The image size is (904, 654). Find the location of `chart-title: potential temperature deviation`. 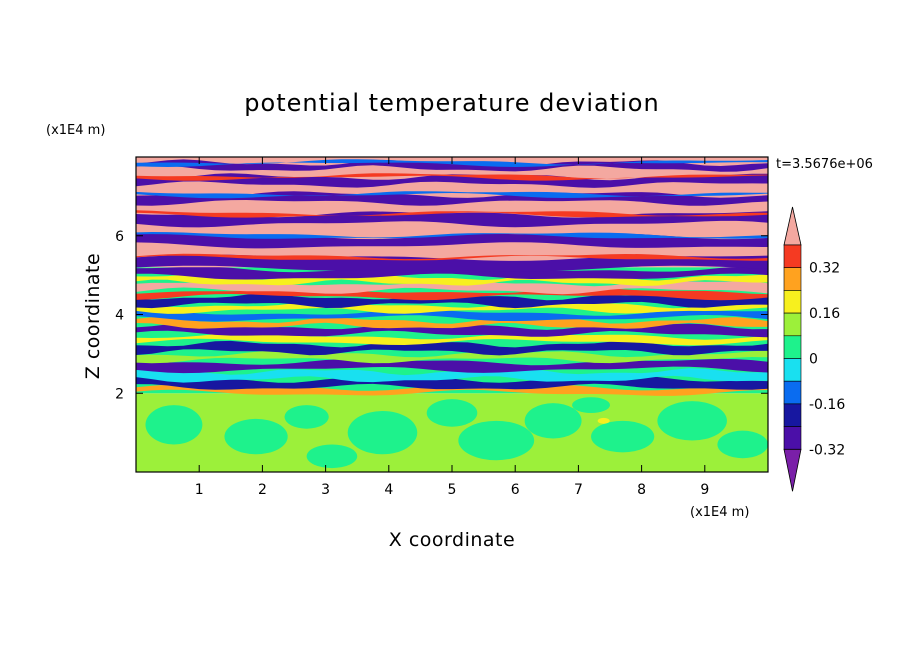

chart-title: potential temperature deviation is located at coordinates (451, 103).